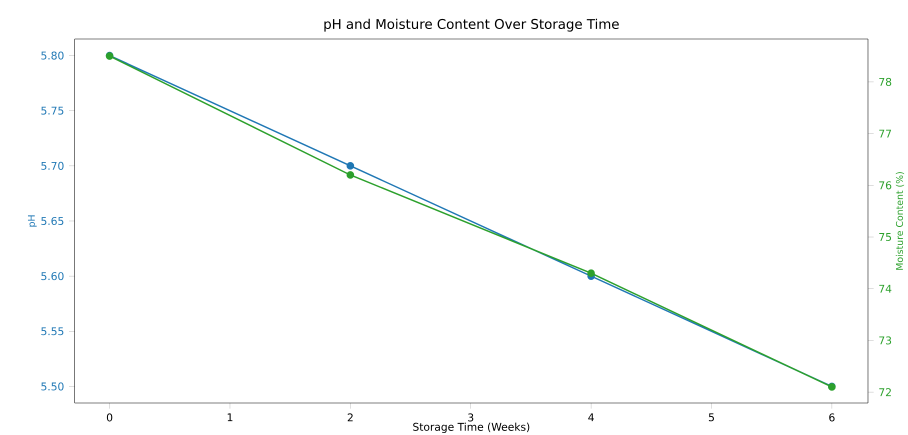 The width and height of the screenshot is (908, 435). Describe the element at coordinates (591, 417) in the screenshot. I see `x-tick-label: 4` at that location.